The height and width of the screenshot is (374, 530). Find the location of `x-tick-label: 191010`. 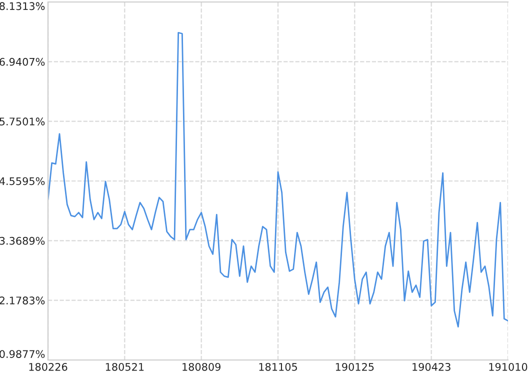

x-tick-label: 191010 is located at coordinates (508, 366).